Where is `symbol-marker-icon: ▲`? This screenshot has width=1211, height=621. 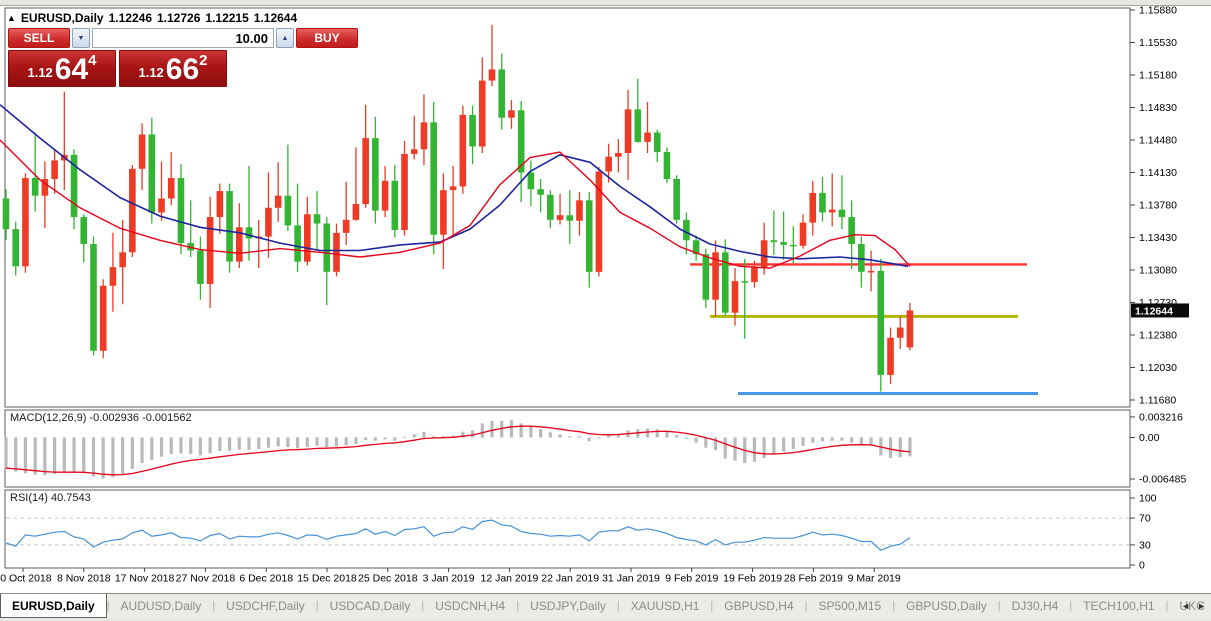 symbol-marker-icon: ▲ is located at coordinates (11, 18).